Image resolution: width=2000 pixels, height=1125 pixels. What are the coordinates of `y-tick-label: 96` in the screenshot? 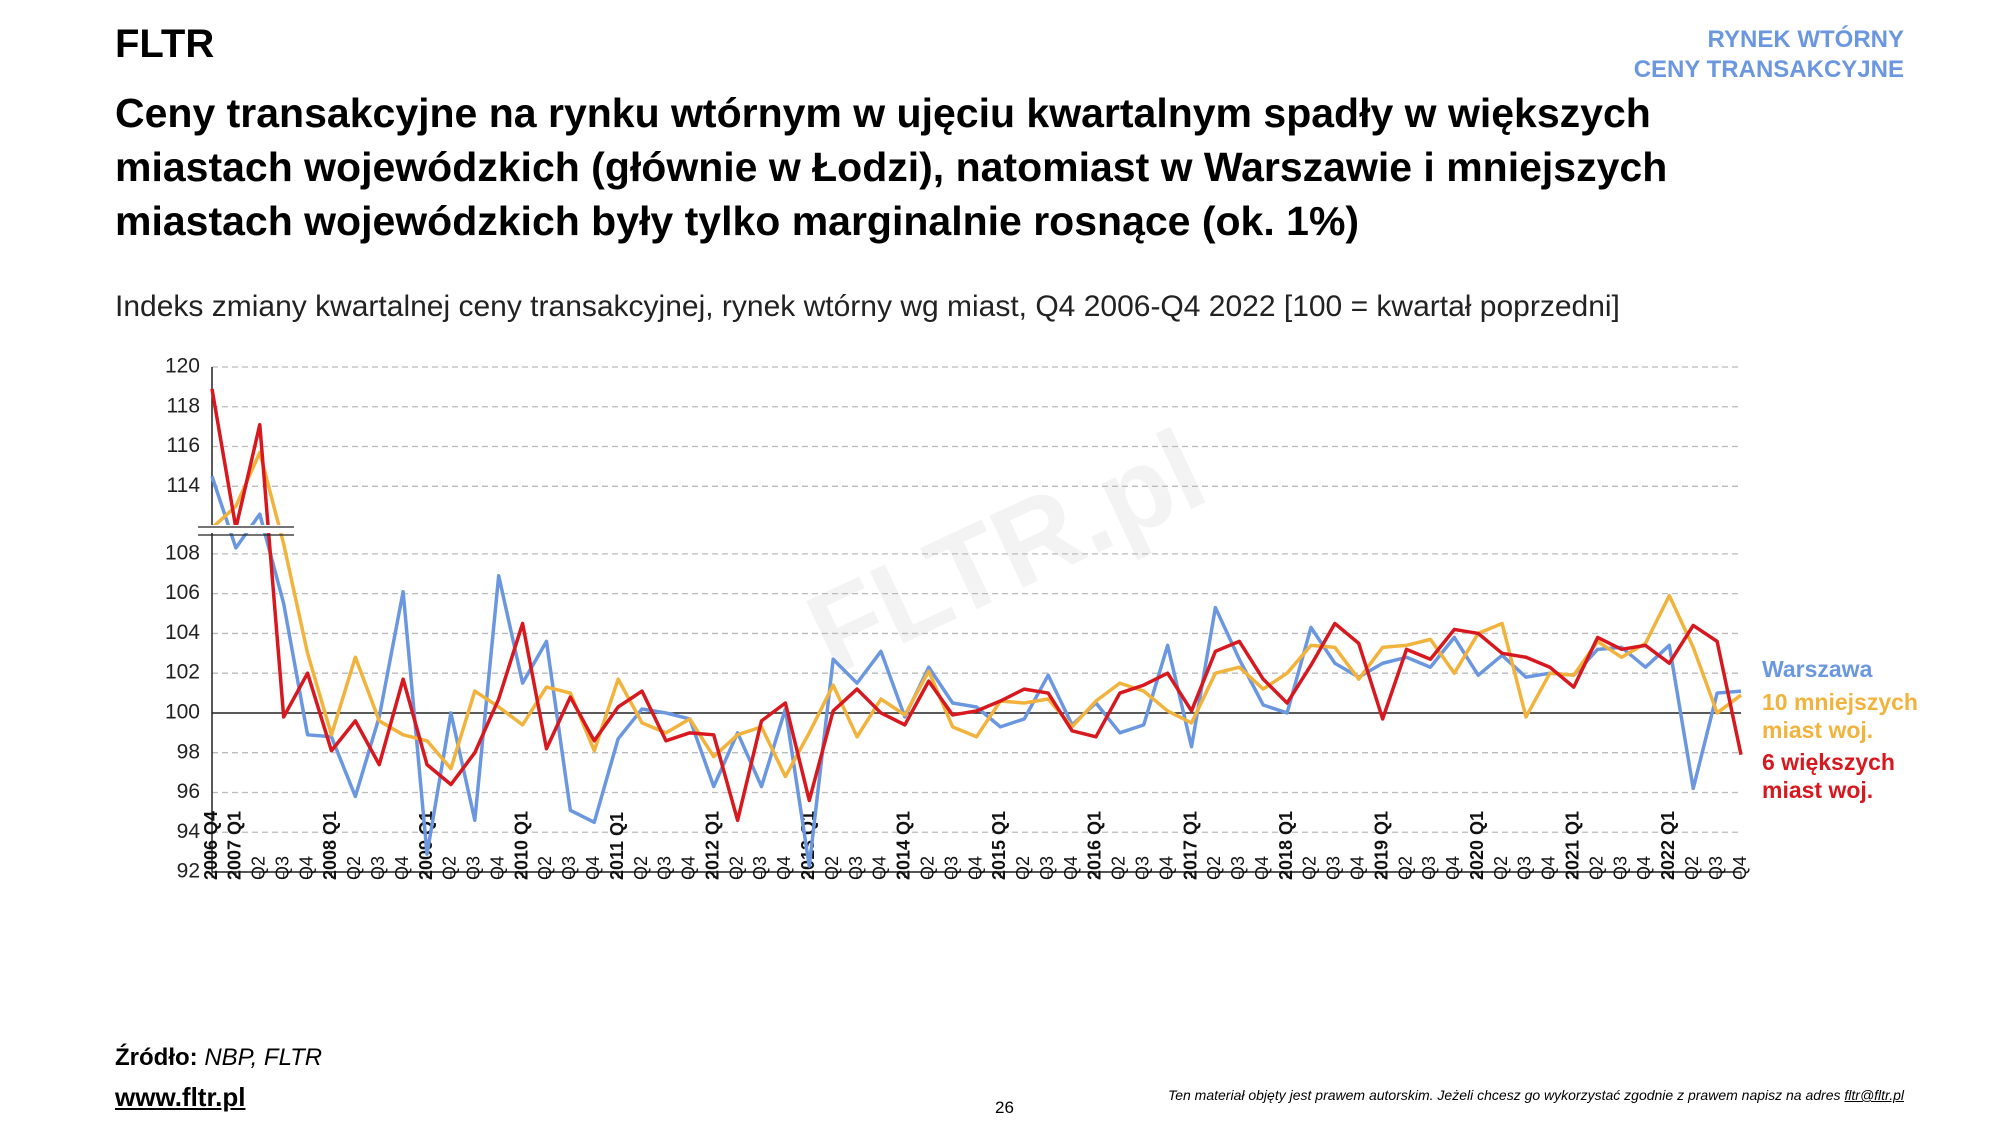 It's located at (188, 791).